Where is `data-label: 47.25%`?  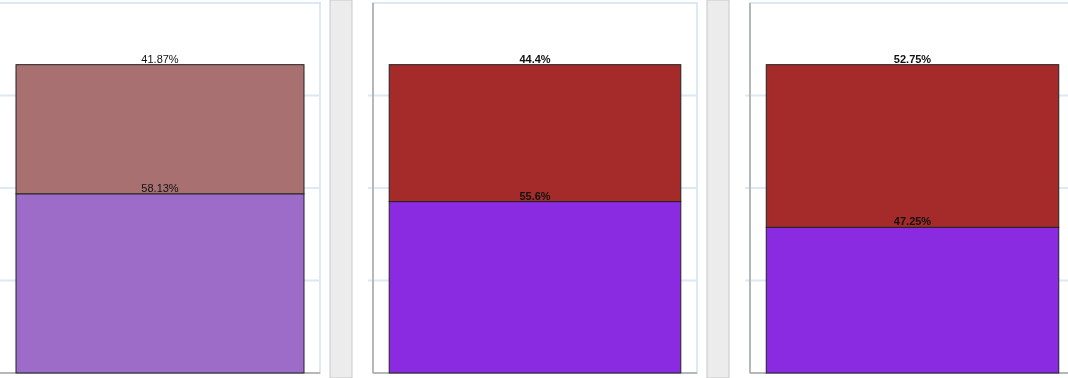 data-label: 47.25% is located at coordinates (912, 221).